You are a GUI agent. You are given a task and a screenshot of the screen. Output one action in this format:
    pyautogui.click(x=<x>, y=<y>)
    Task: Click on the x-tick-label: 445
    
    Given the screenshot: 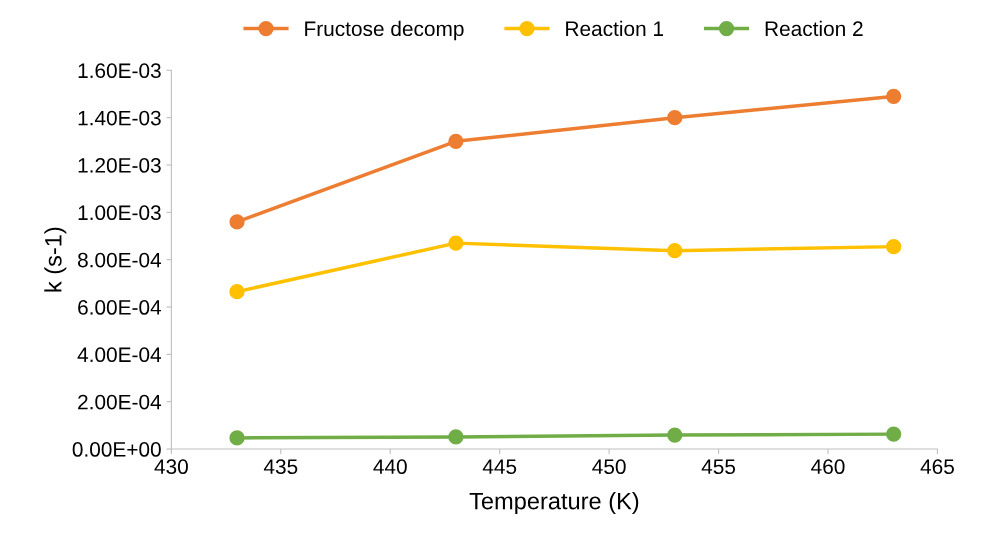 What is the action you would take?
    pyautogui.click(x=499, y=467)
    